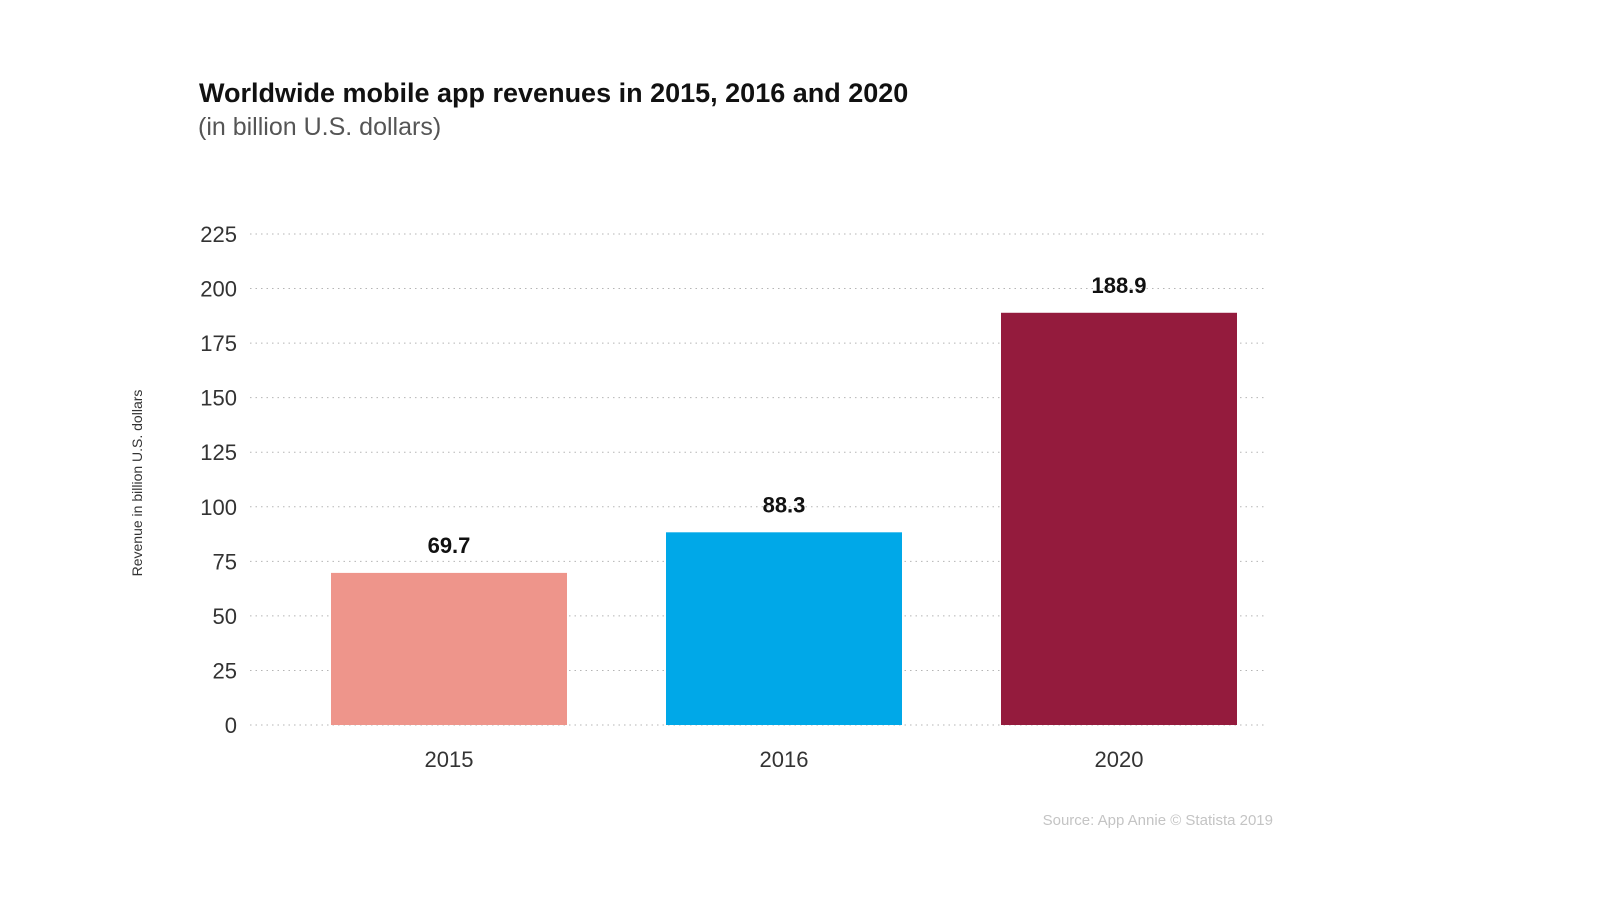  What do you see at coordinates (1119, 518) in the screenshot?
I see `bar-2020` at bounding box center [1119, 518].